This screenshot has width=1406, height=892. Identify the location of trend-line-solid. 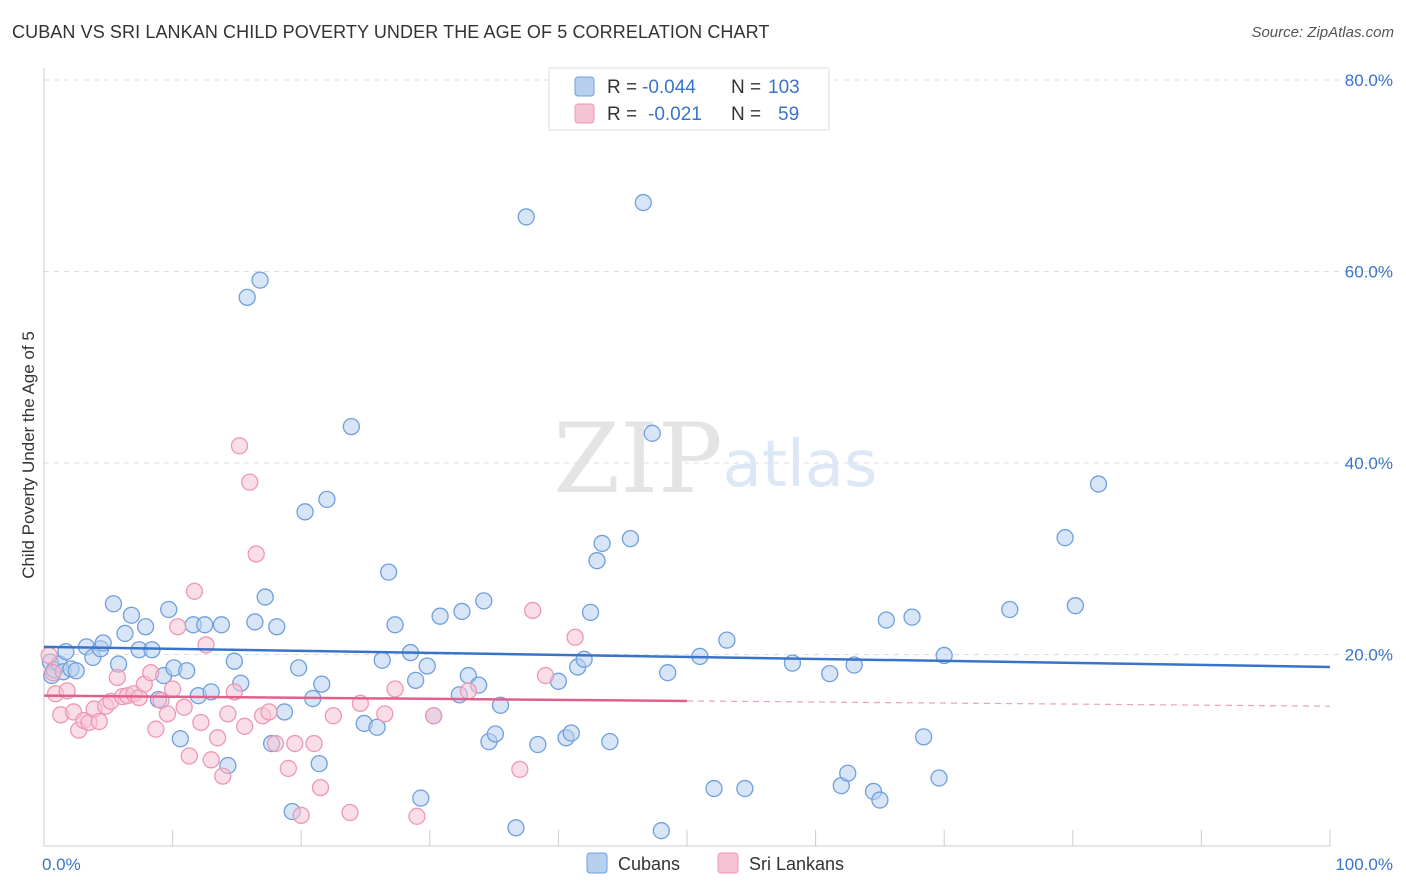
(687, 657).